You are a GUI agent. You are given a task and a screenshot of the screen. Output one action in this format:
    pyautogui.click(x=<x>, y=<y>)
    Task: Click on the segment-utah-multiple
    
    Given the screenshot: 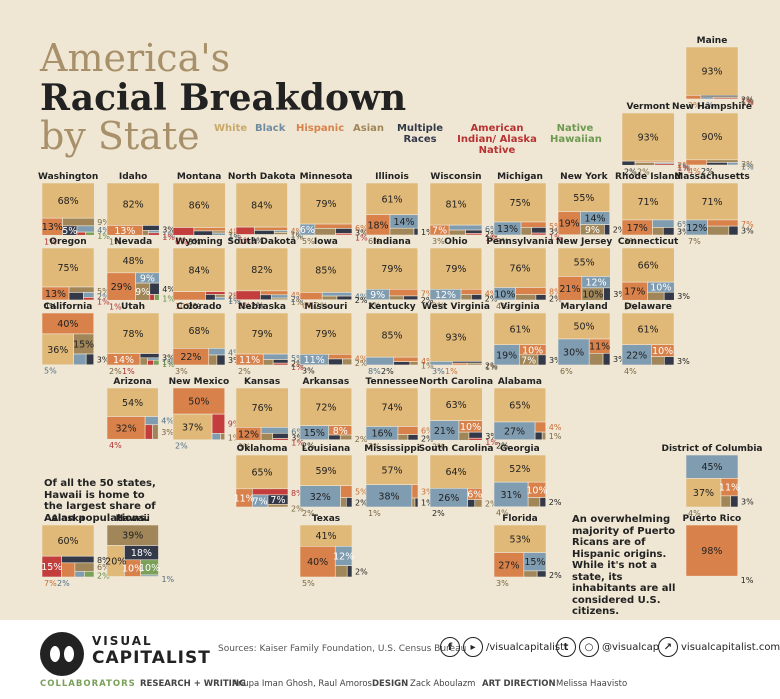 What is the action you would take?
    pyautogui.click(x=149, y=356)
    